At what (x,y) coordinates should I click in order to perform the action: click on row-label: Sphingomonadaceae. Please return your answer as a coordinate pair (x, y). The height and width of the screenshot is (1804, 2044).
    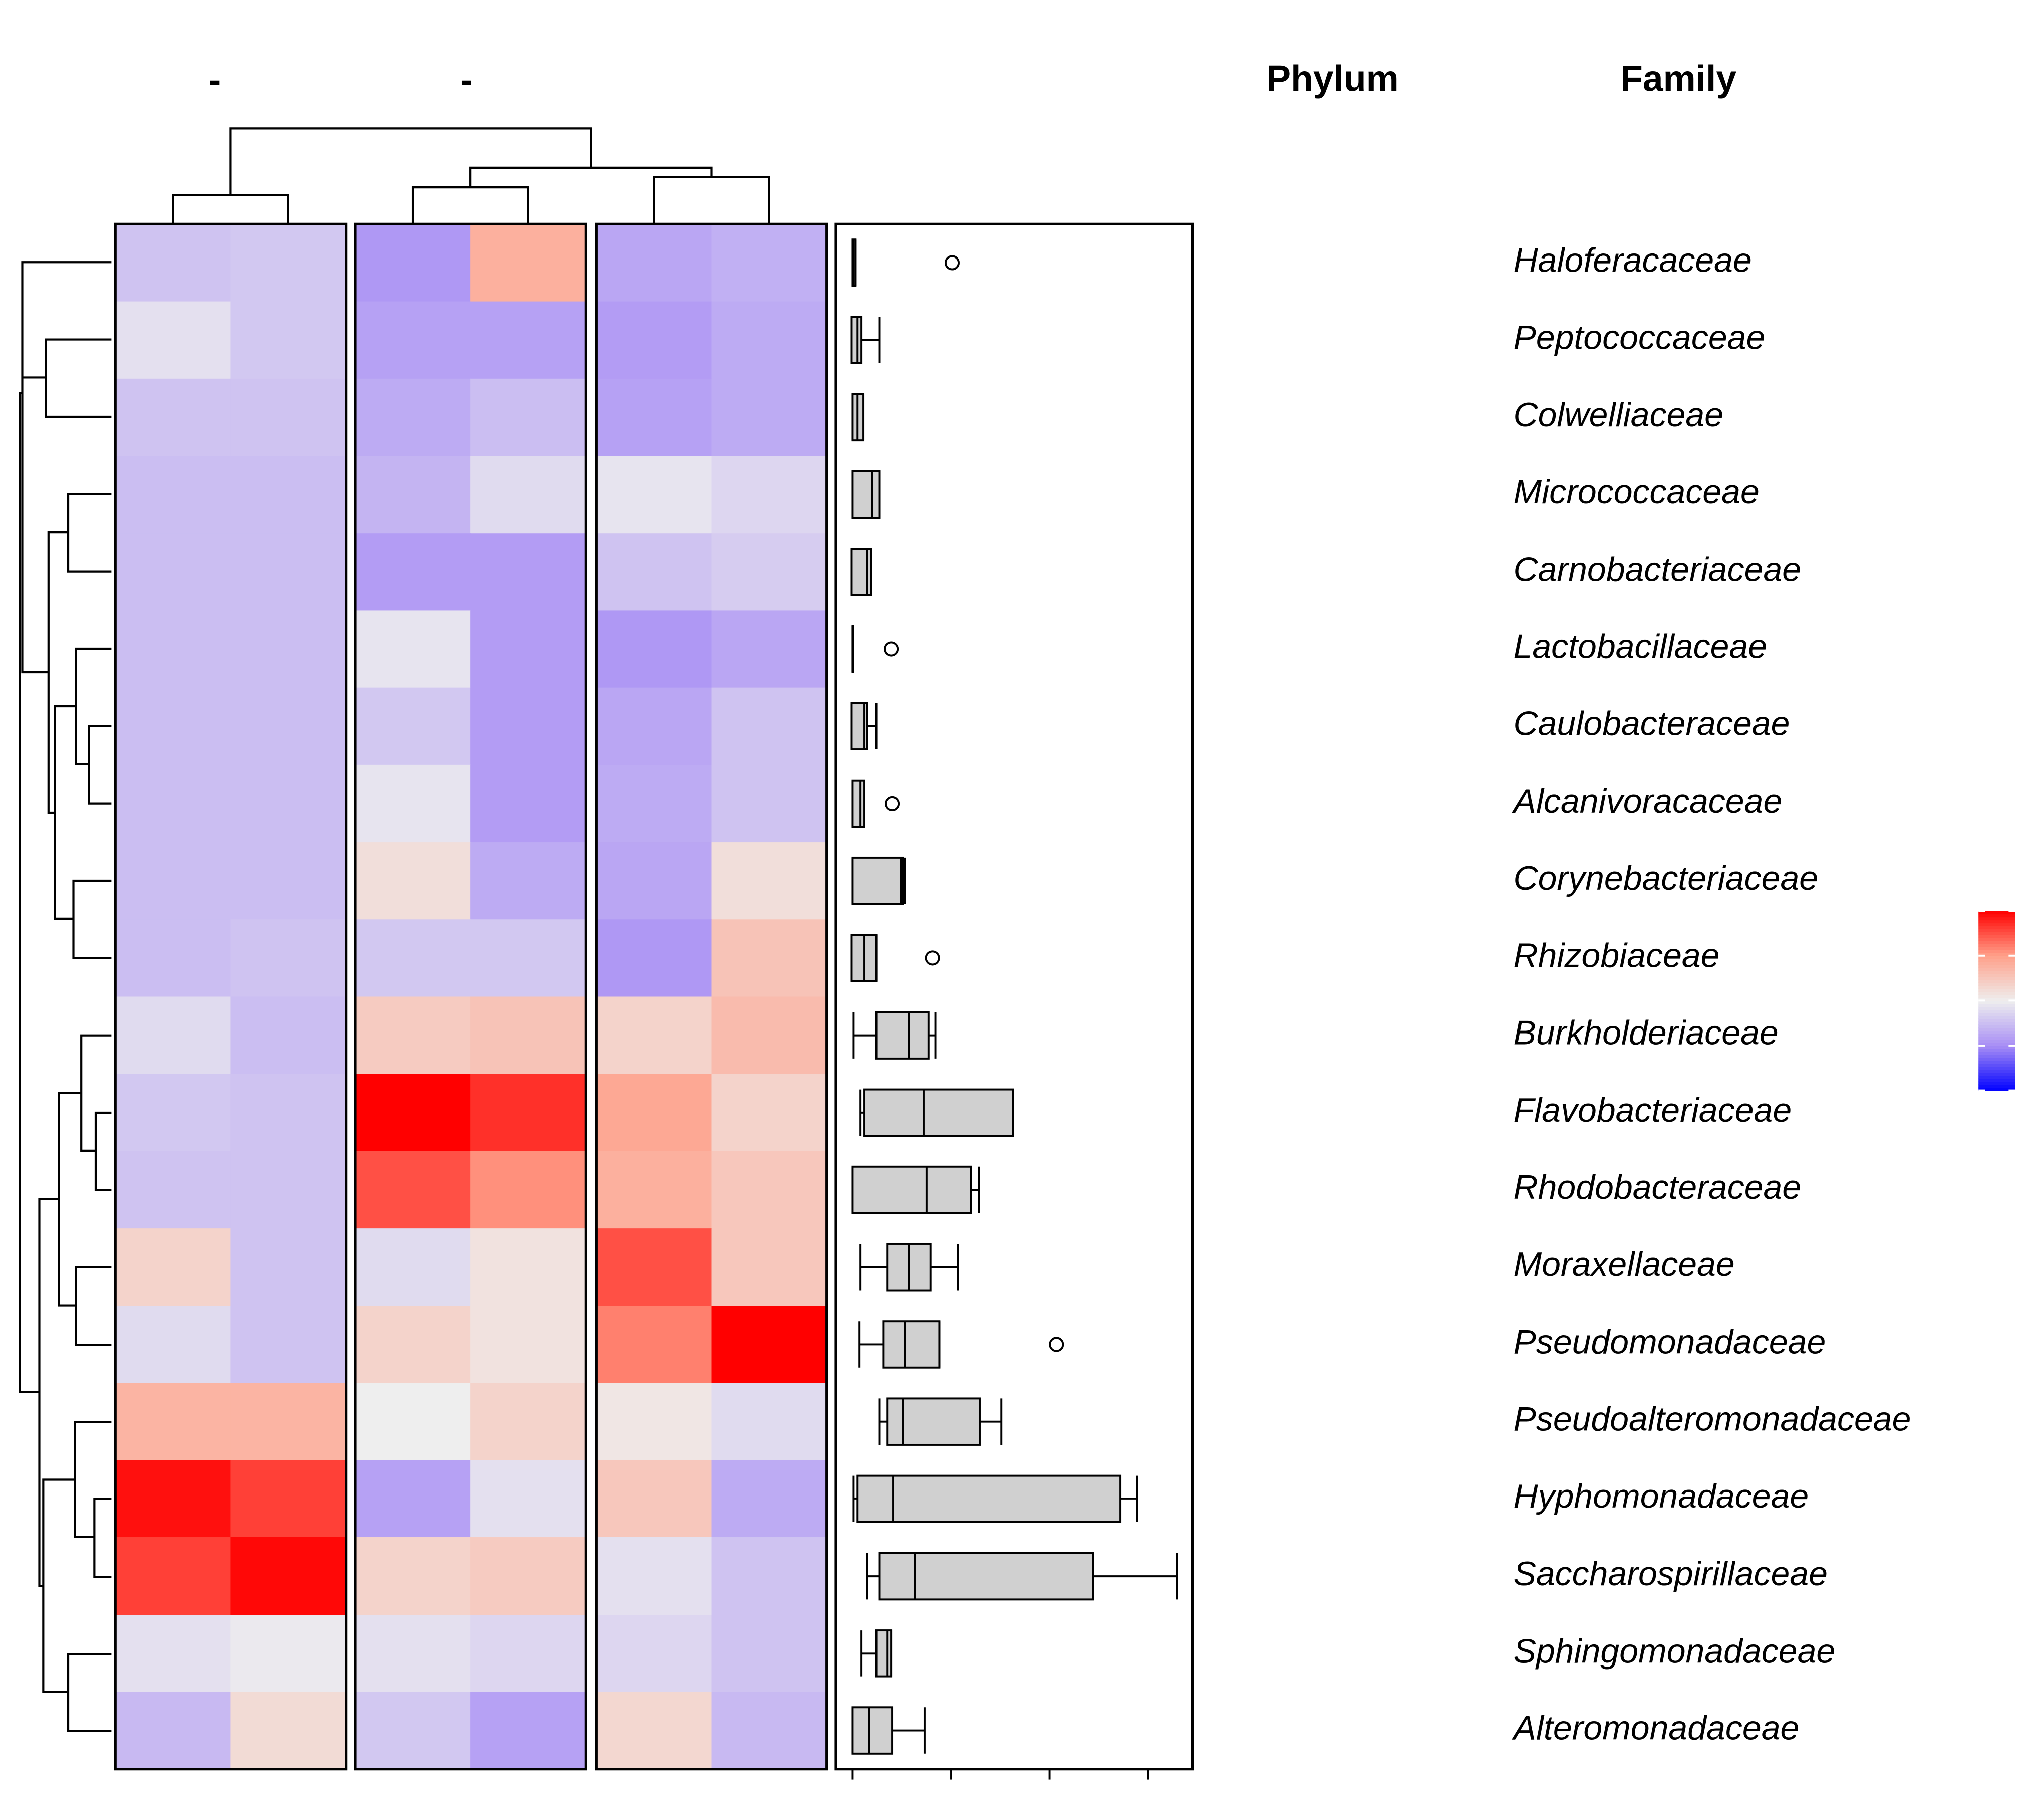
    Looking at the image, I should click on (1675, 1651).